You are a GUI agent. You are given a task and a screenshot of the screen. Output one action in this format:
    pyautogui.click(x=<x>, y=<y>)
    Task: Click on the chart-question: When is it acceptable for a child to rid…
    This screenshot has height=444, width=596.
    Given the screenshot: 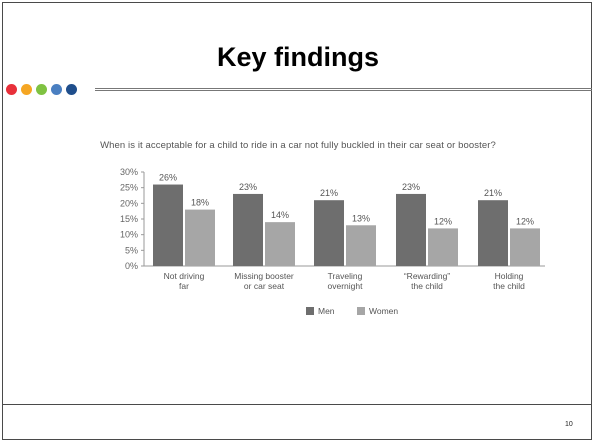 What is the action you would take?
    pyautogui.click(x=298, y=145)
    